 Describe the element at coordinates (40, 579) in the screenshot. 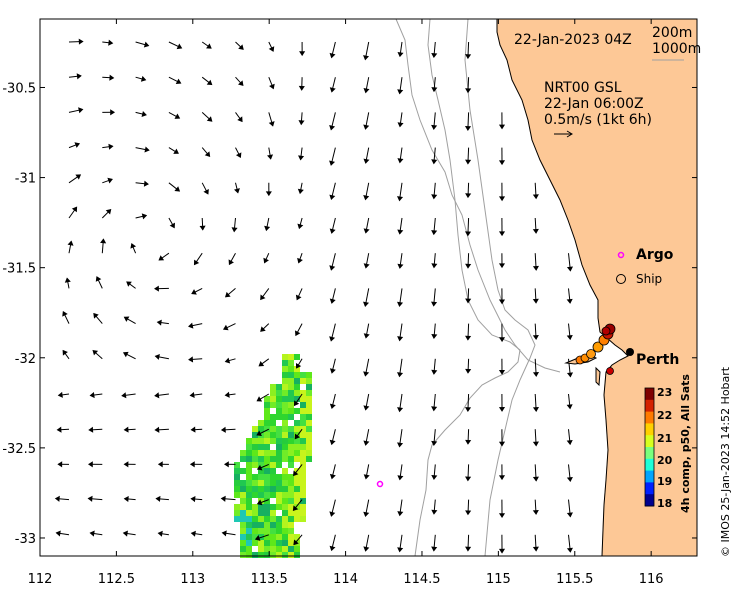

I see `x-tick-label: 112` at that location.